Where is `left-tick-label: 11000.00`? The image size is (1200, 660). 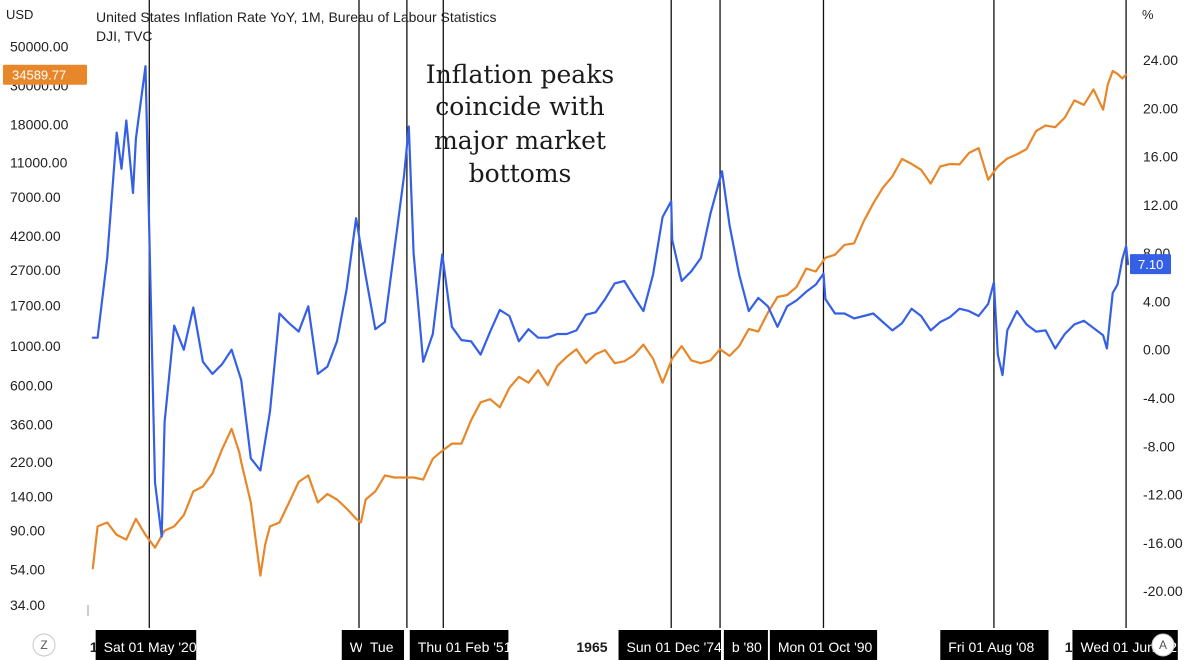 left-tick-label: 11000.00 is located at coordinates (39, 163).